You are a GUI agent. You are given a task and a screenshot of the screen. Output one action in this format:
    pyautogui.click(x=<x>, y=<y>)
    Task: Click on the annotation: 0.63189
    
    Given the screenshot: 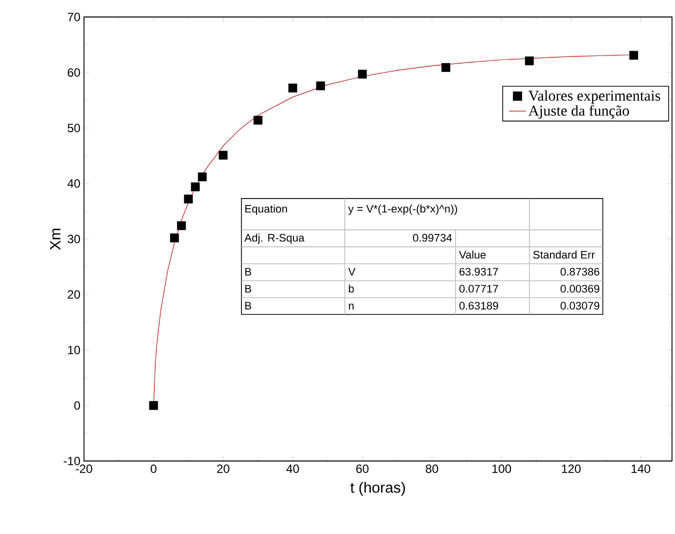 What is the action you would take?
    pyautogui.click(x=478, y=306)
    